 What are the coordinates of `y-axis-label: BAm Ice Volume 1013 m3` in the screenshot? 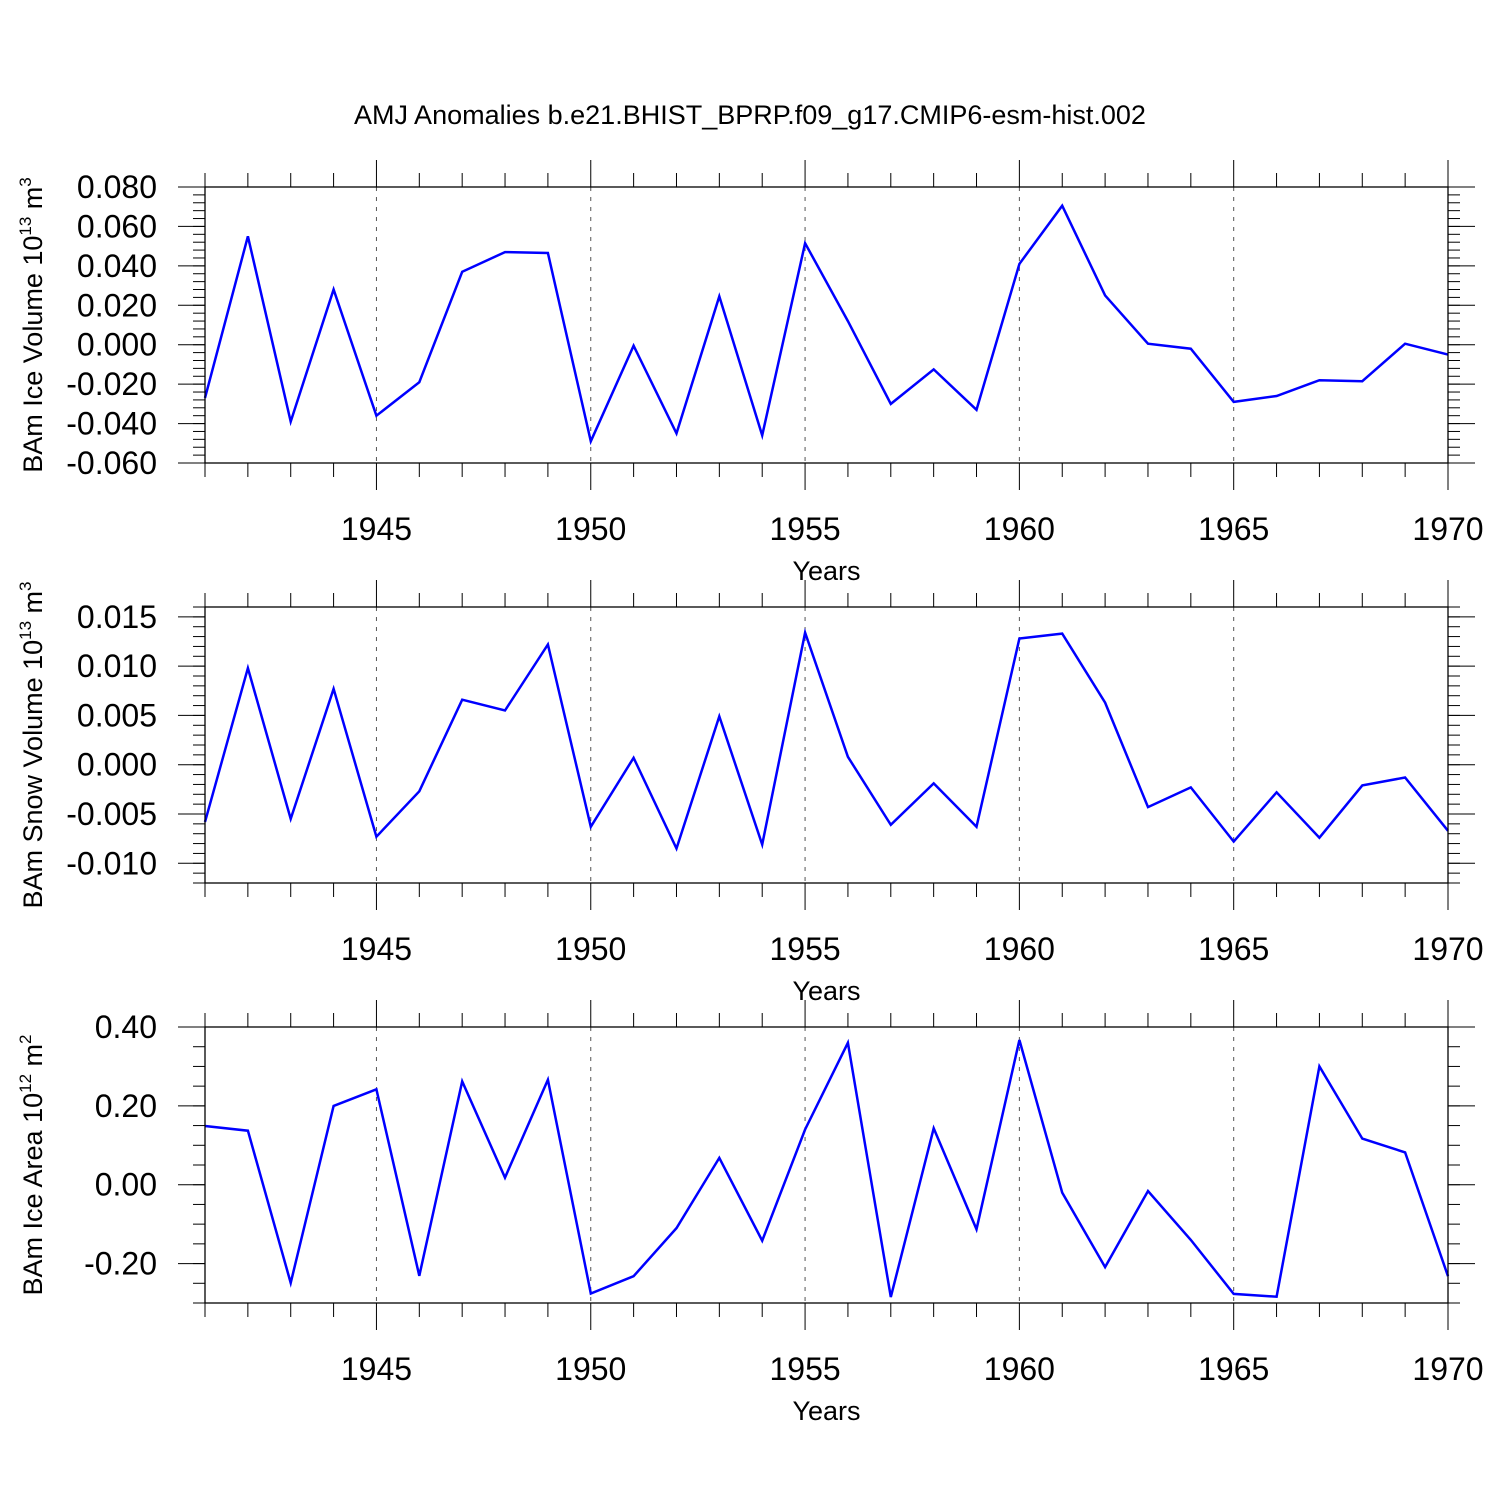 It's located at (32, 325).